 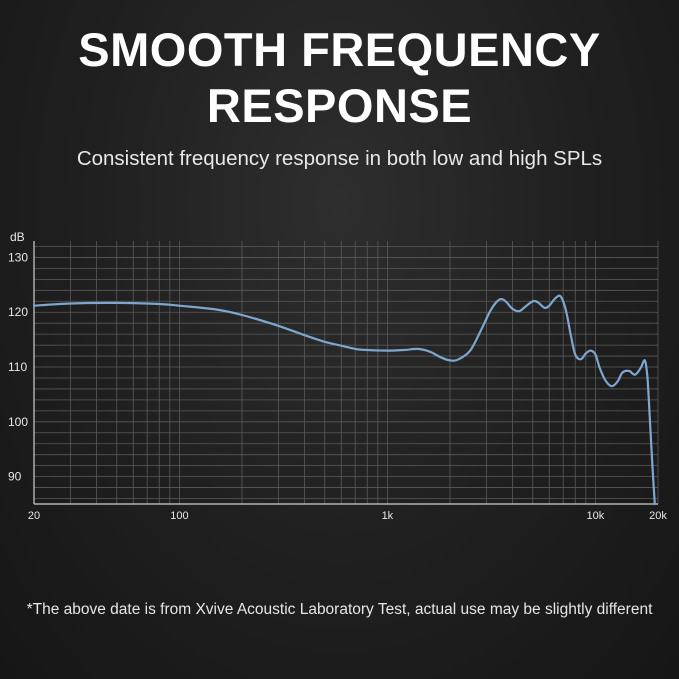 I want to click on y-tick-label: 130, so click(x=18, y=257).